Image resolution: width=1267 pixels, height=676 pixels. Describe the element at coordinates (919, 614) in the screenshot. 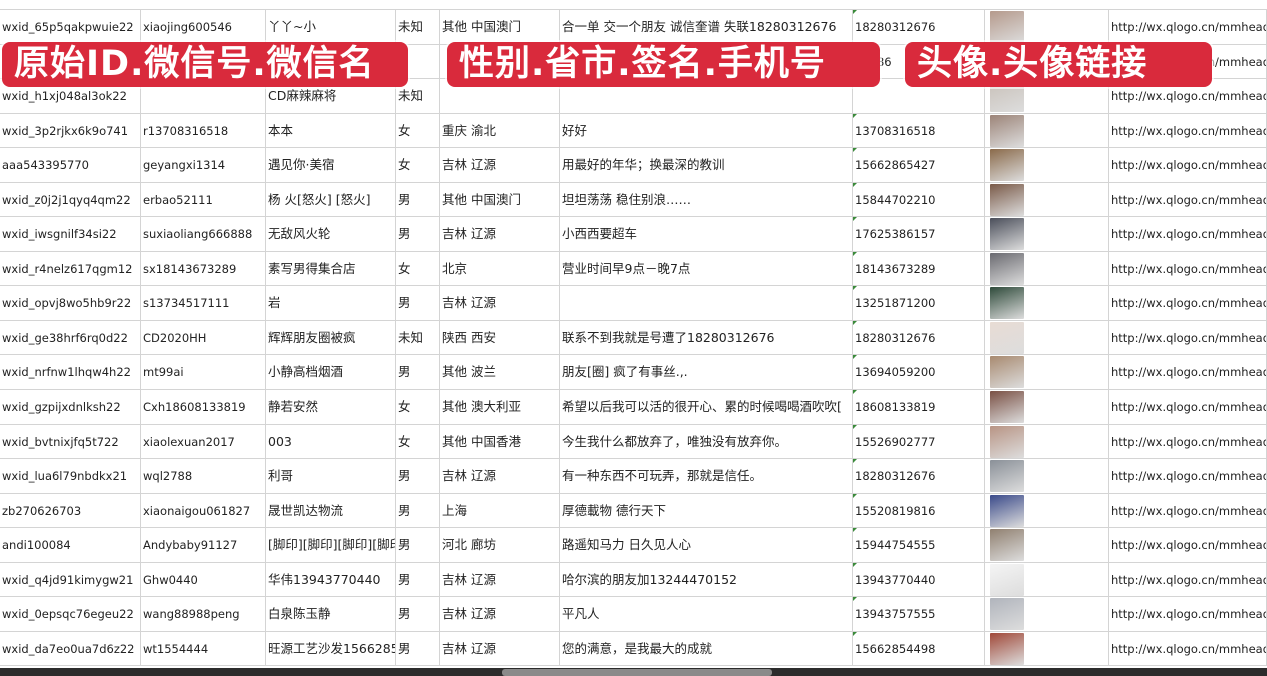

I see `phone-cell: 13943757555` at that location.